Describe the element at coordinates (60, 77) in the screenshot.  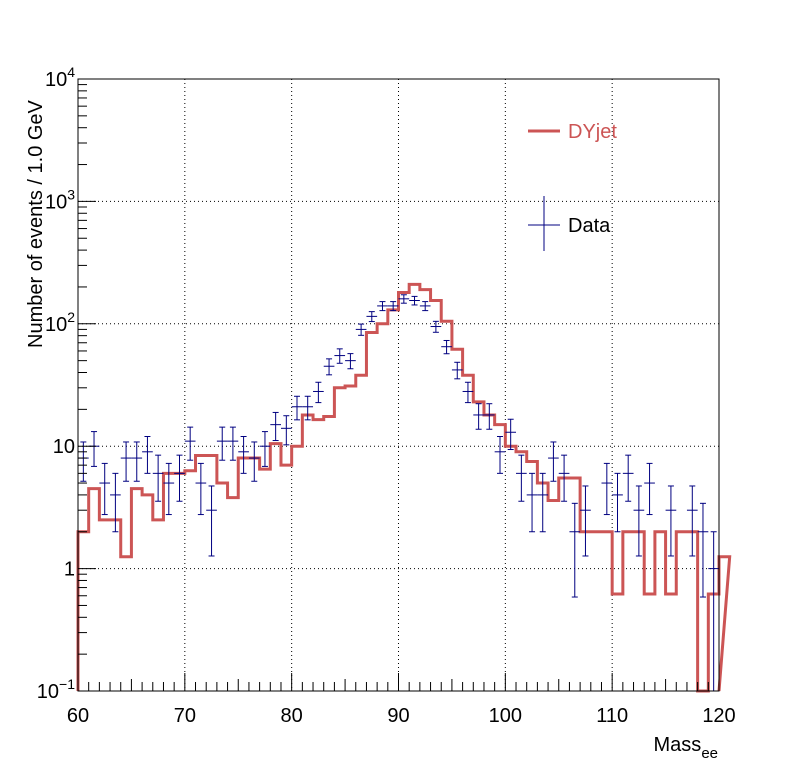
I see `y-tick-label: 10⁴` at that location.